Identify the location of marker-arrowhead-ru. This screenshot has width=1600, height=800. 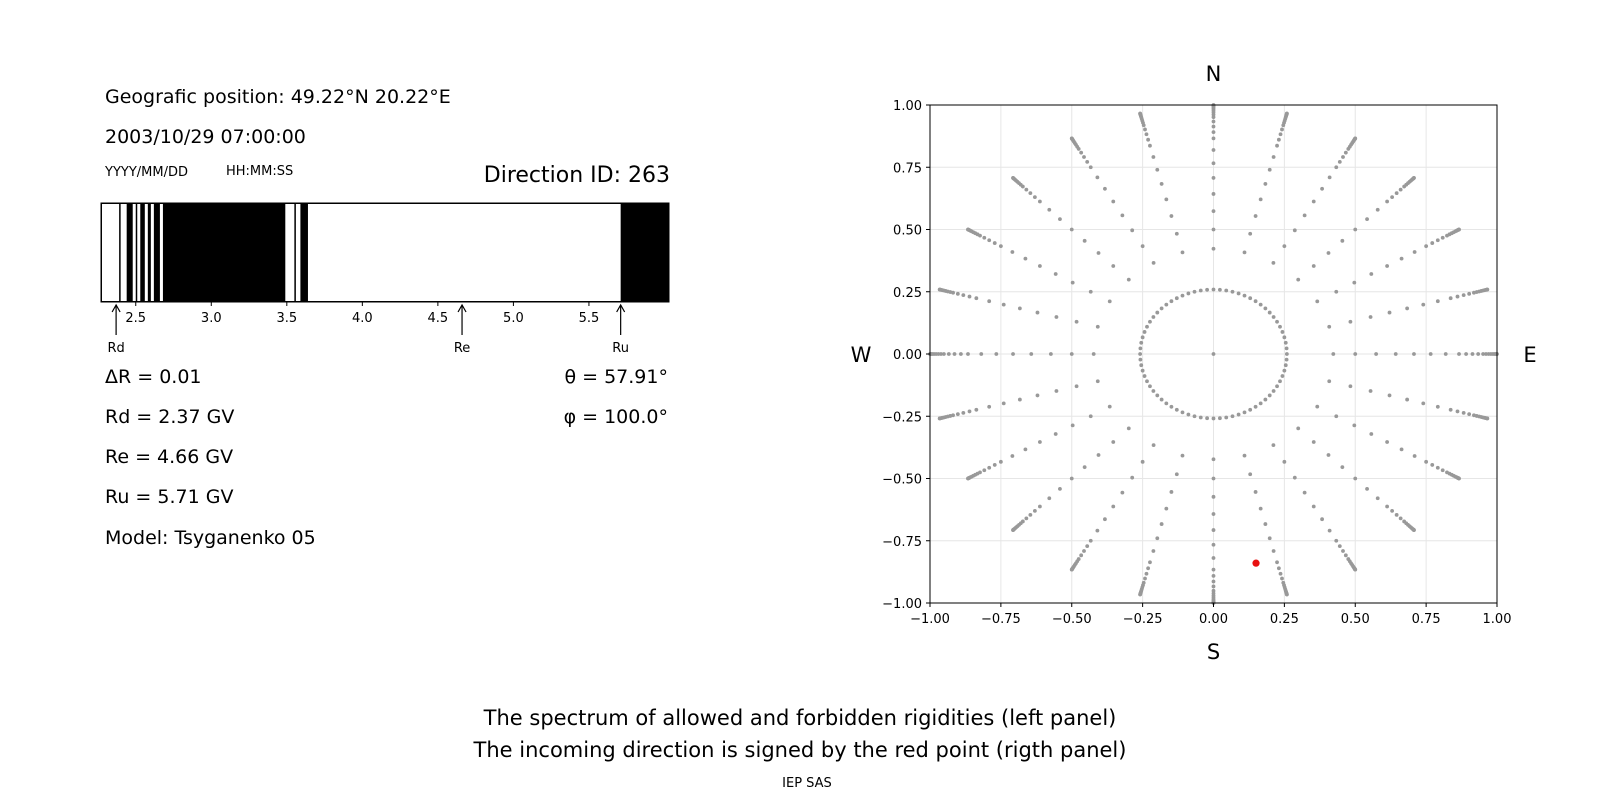
(621, 308).